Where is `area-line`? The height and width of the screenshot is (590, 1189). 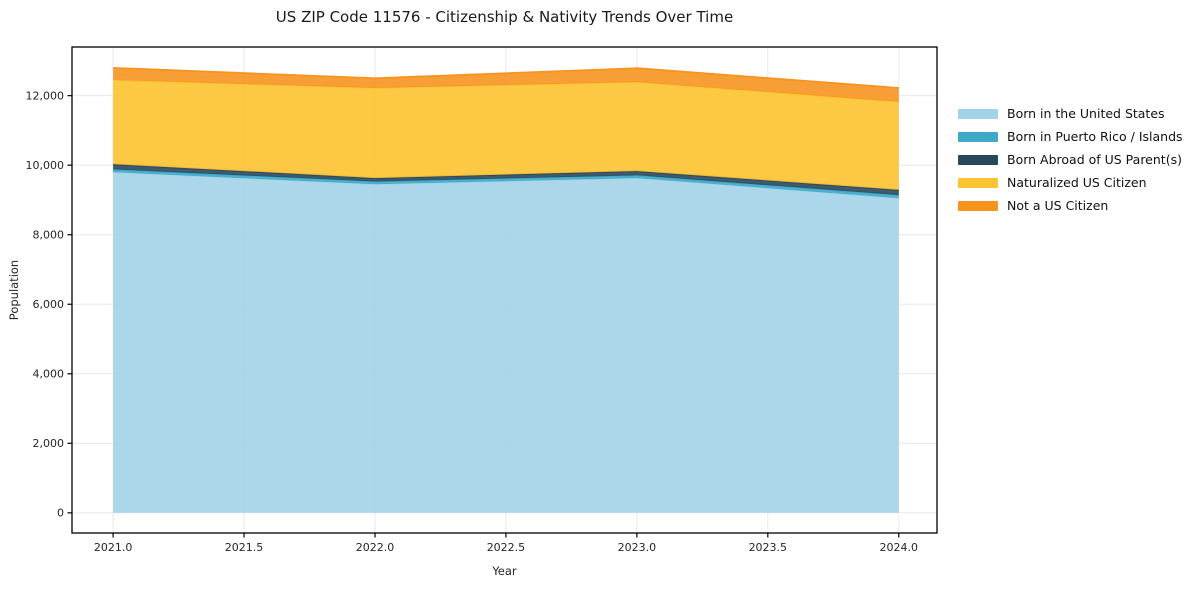 area-line is located at coordinates (506, 78).